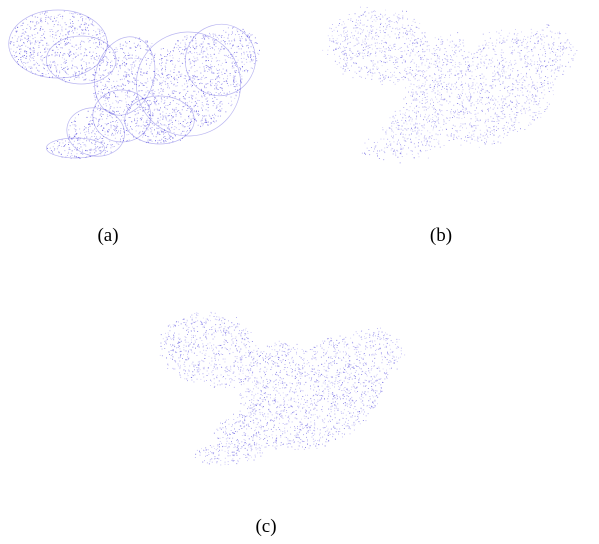 The height and width of the screenshot is (544, 599). Describe the element at coordinates (266, 526) in the screenshot. I see `caption-c: (c)` at that location.